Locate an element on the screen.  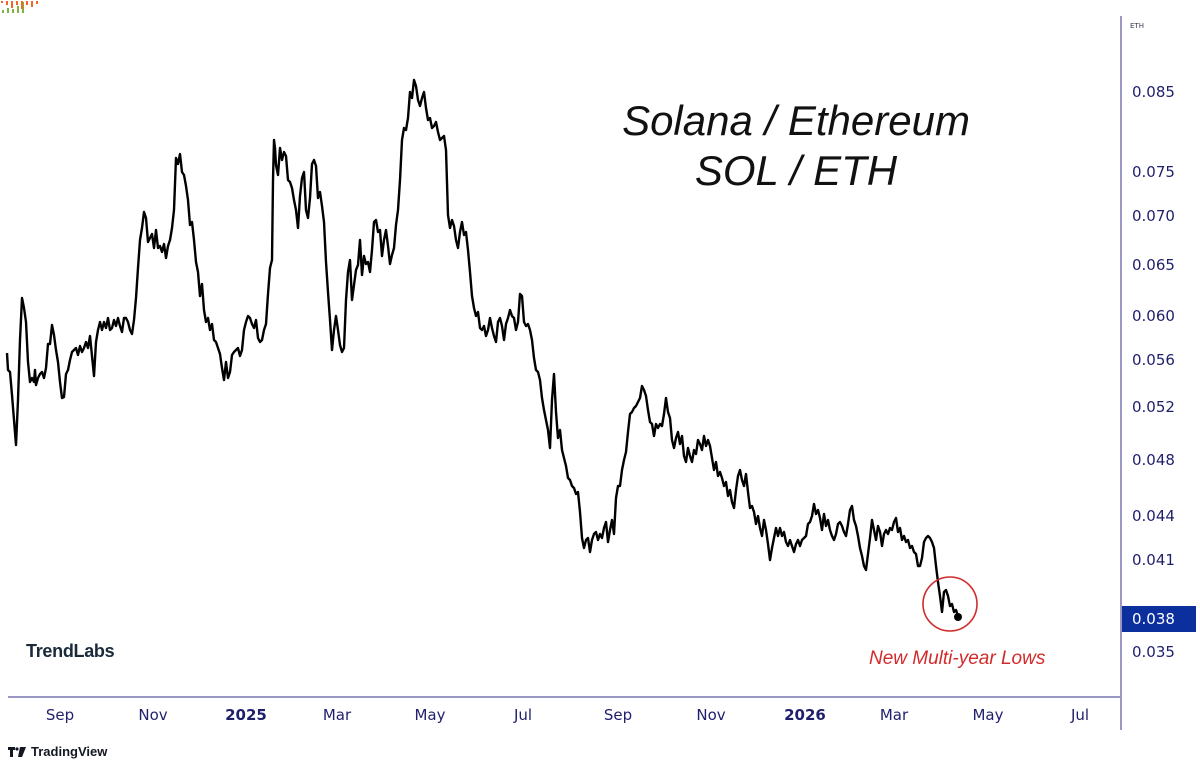
price-tick: 0.048 is located at coordinates (1153, 460).